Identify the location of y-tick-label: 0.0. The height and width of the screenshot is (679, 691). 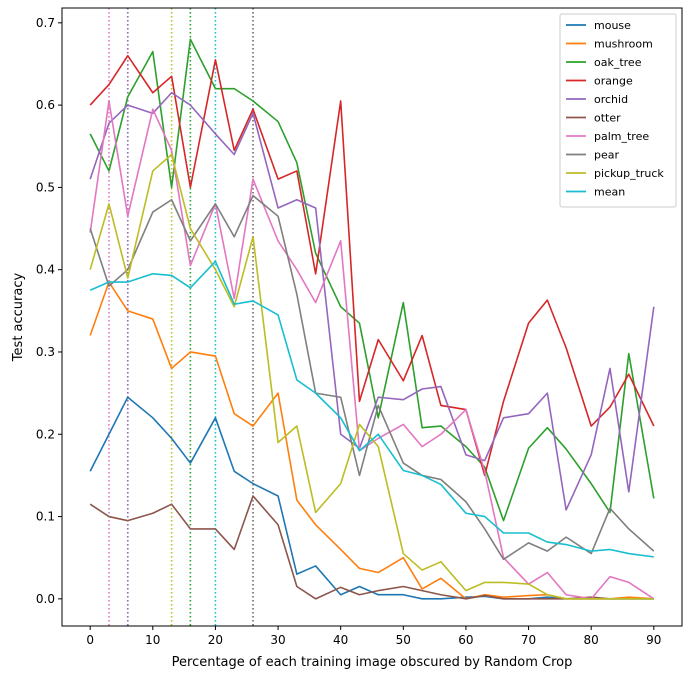
(45, 599).